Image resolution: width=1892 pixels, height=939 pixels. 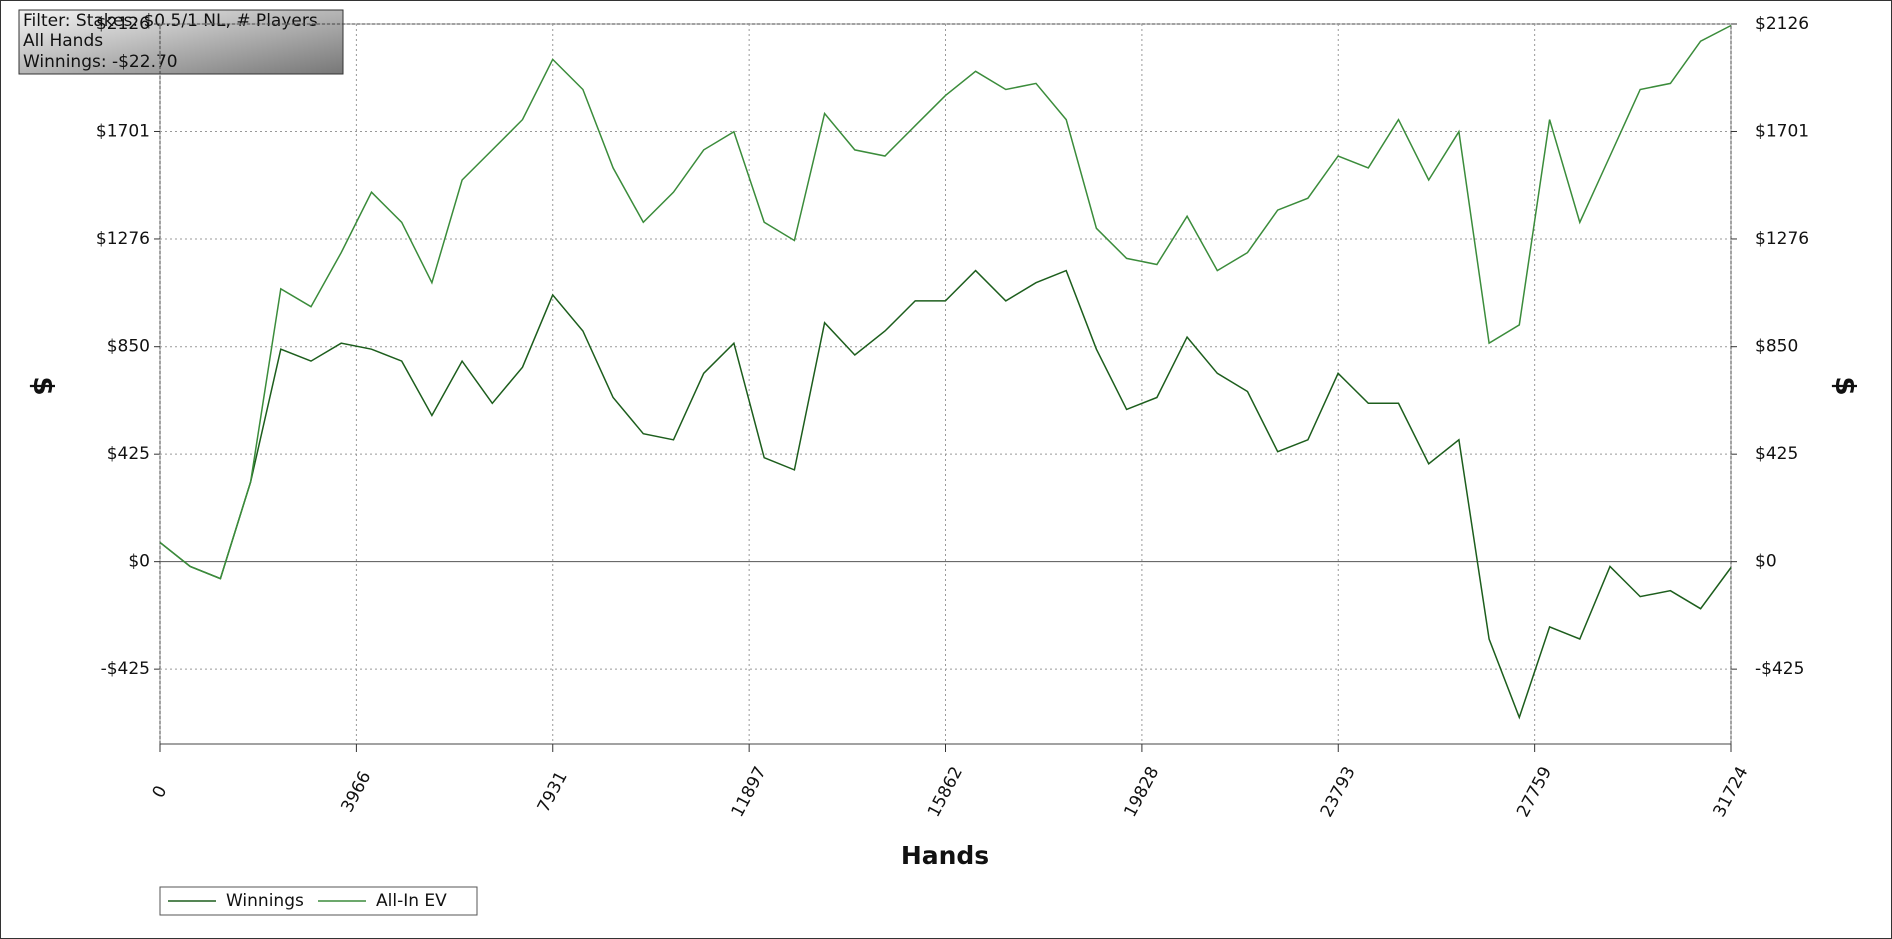 I want to click on y2-tick-label: $2126, so click(x=1782, y=24).